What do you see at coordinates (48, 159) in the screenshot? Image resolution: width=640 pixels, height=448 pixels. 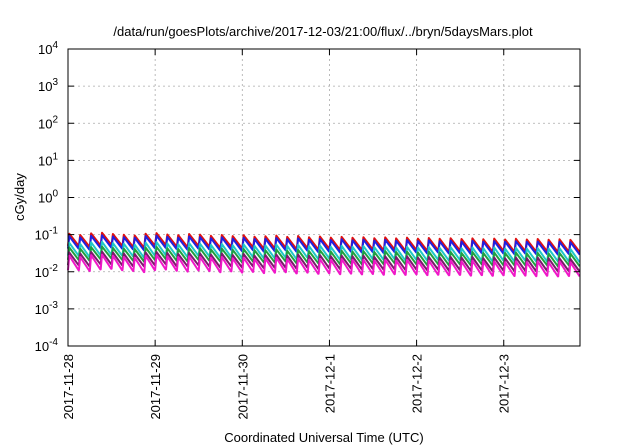 I see `y-tick-label: 10¹` at bounding box center [48, 159].